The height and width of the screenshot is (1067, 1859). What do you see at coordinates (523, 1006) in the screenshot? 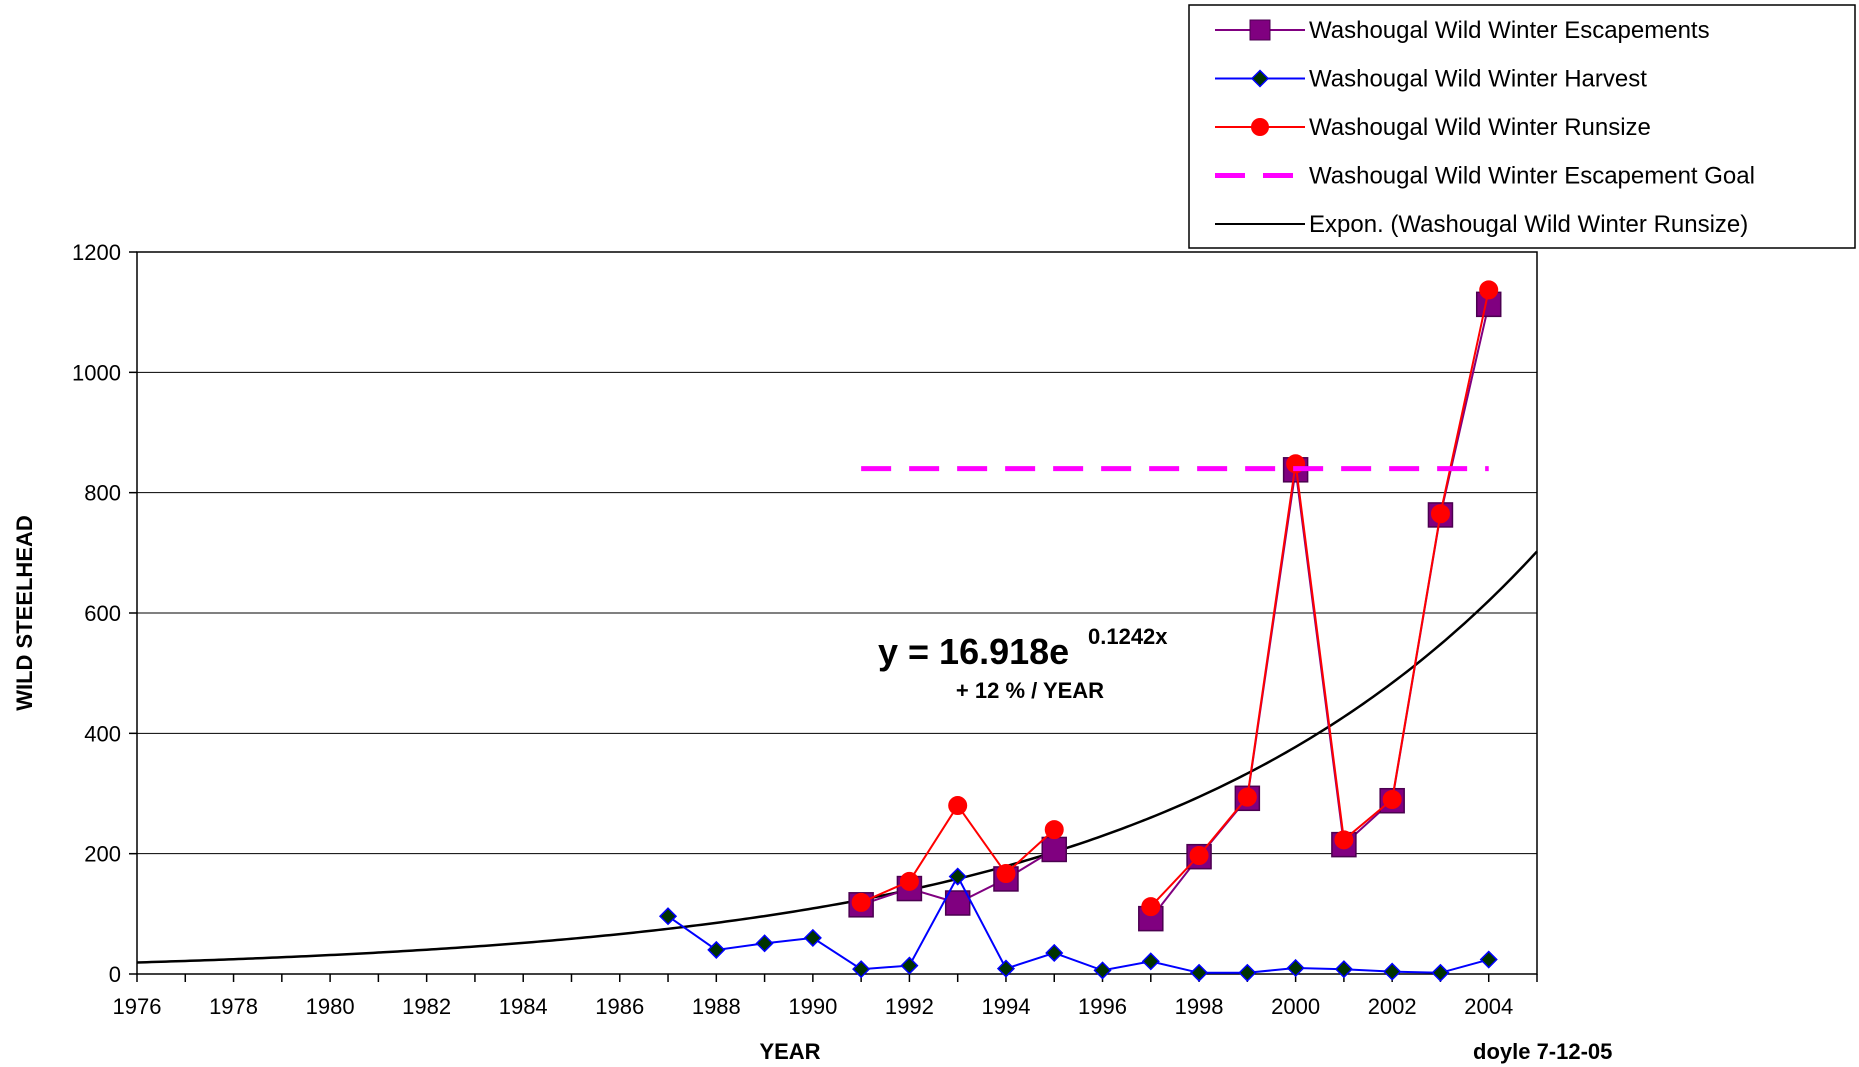
I see `x-tick-label: 1984` at bounding box center [523, 1006].